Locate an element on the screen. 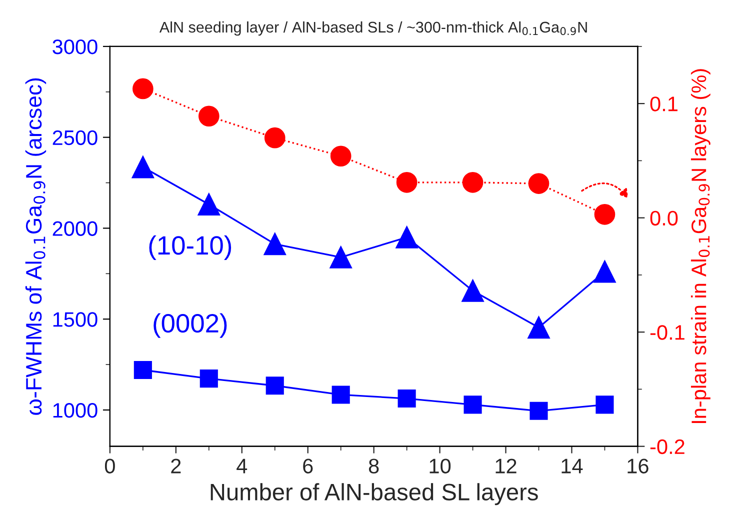 Image resolution: width=733 pixels, height=516 pixels. y-axis-title: ω-FWHMs of Al$_{0.1}$Ga$_{0.9}$N (arcsec) is located at coordinates (35, 246).